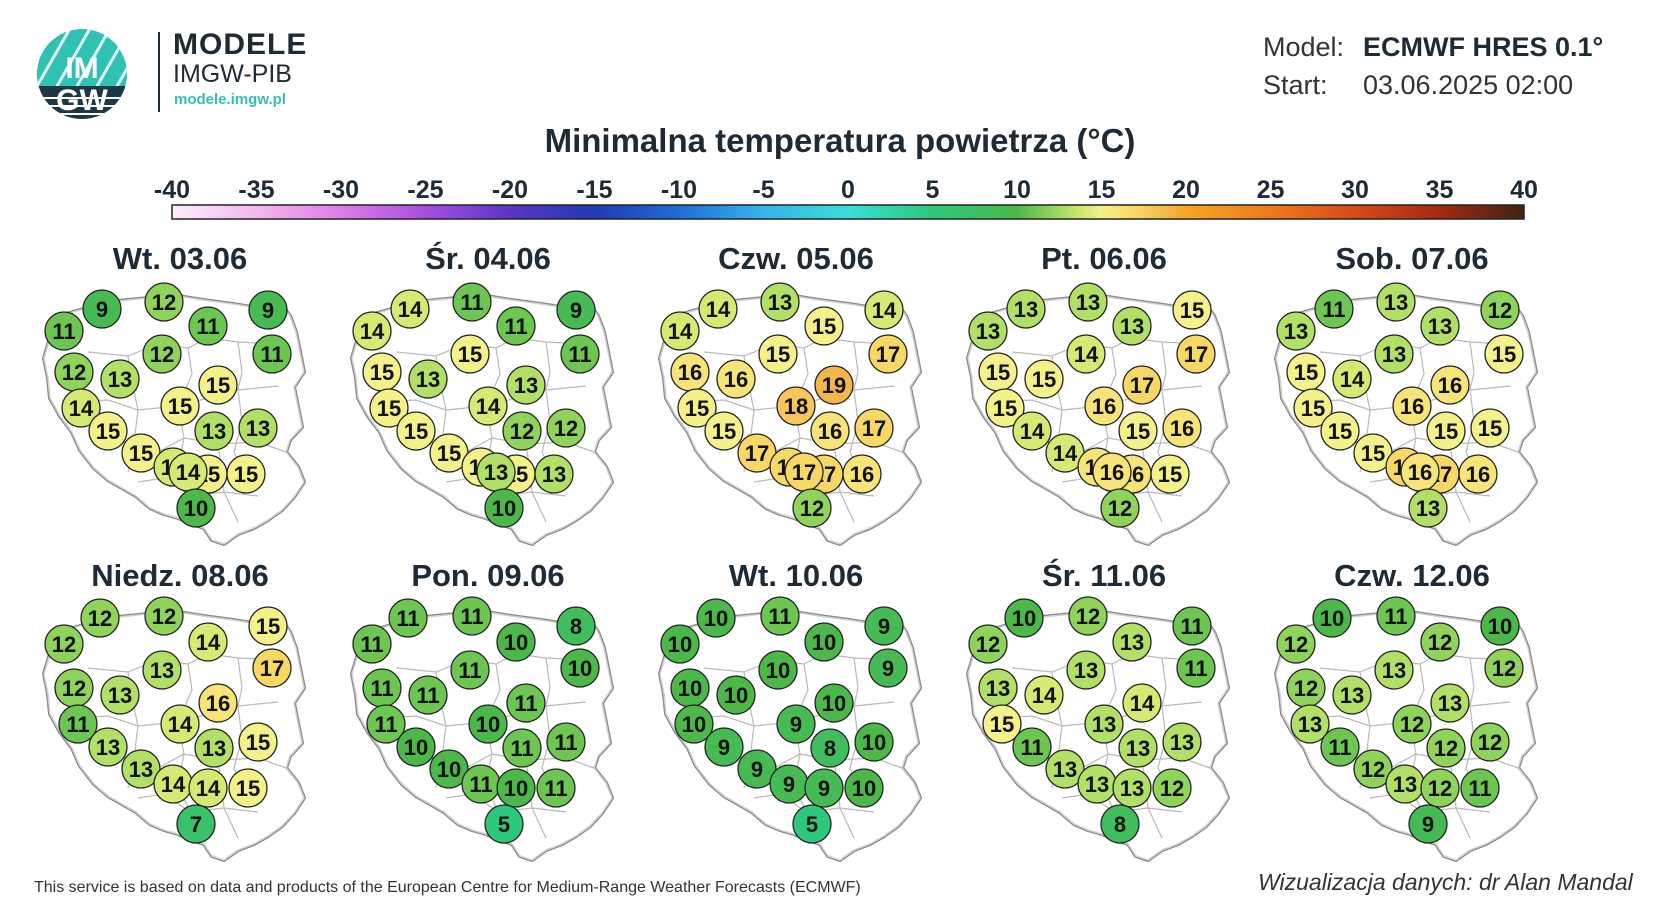 The image size is (1680, 900). What do you see at coordinates (1355, 190) in the screenshot?
I see `scale-tick-label: 30` at bounding box center [1355, 190].